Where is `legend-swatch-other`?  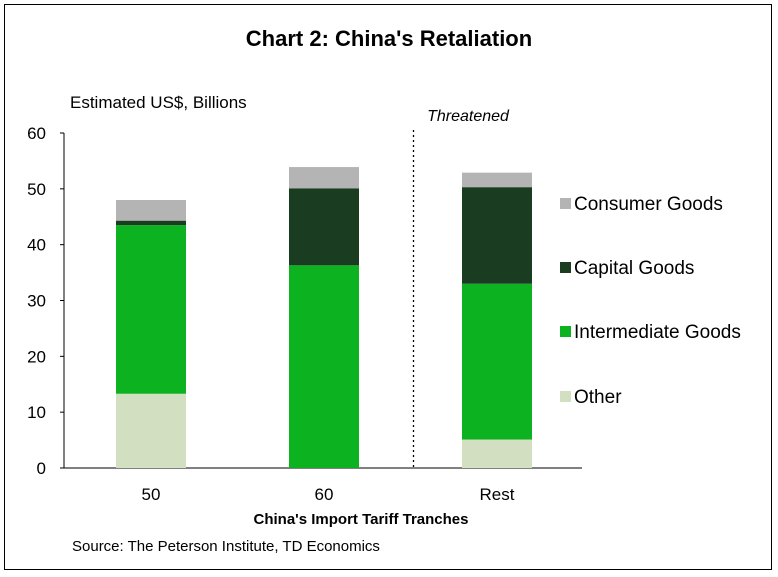
legend-swatch-other is located at coordinates (565, 396).